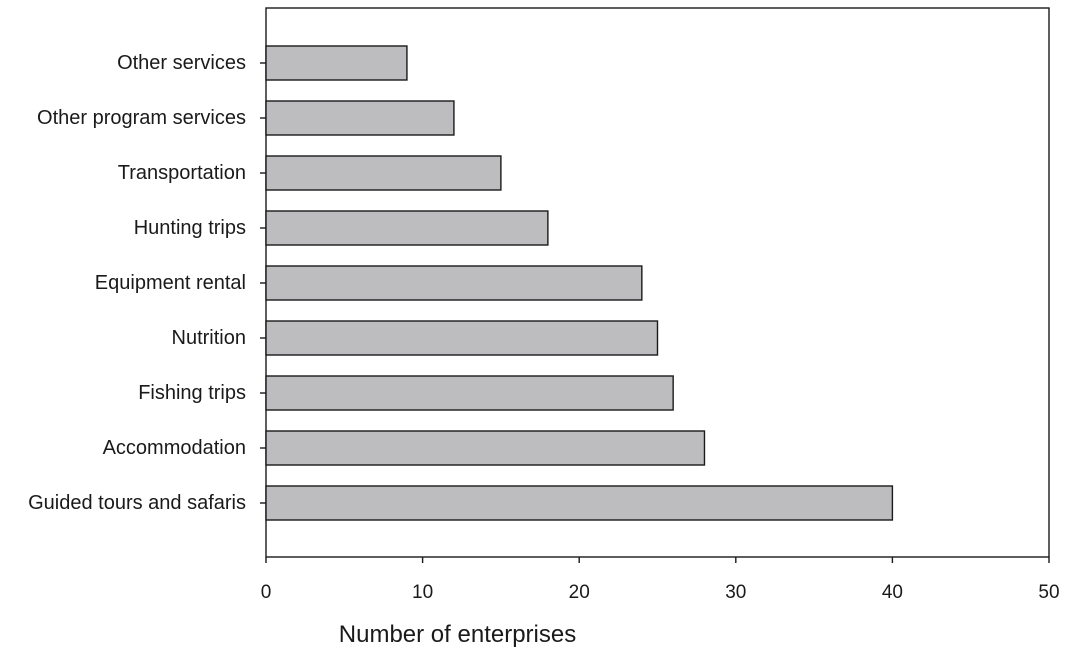  I want to click on x-tick-label: 20, so click(579, 592).